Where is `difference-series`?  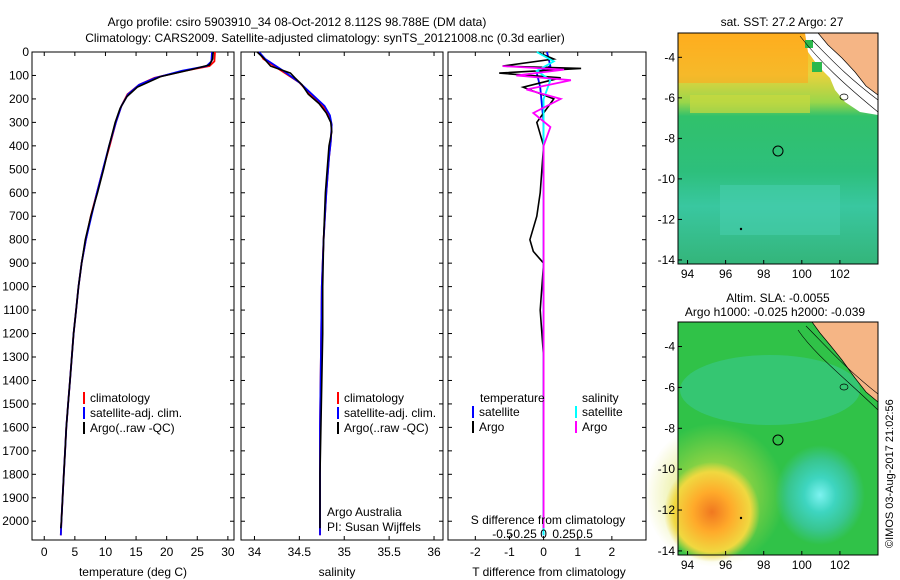 difference-series is located at coordinates (540, 293).